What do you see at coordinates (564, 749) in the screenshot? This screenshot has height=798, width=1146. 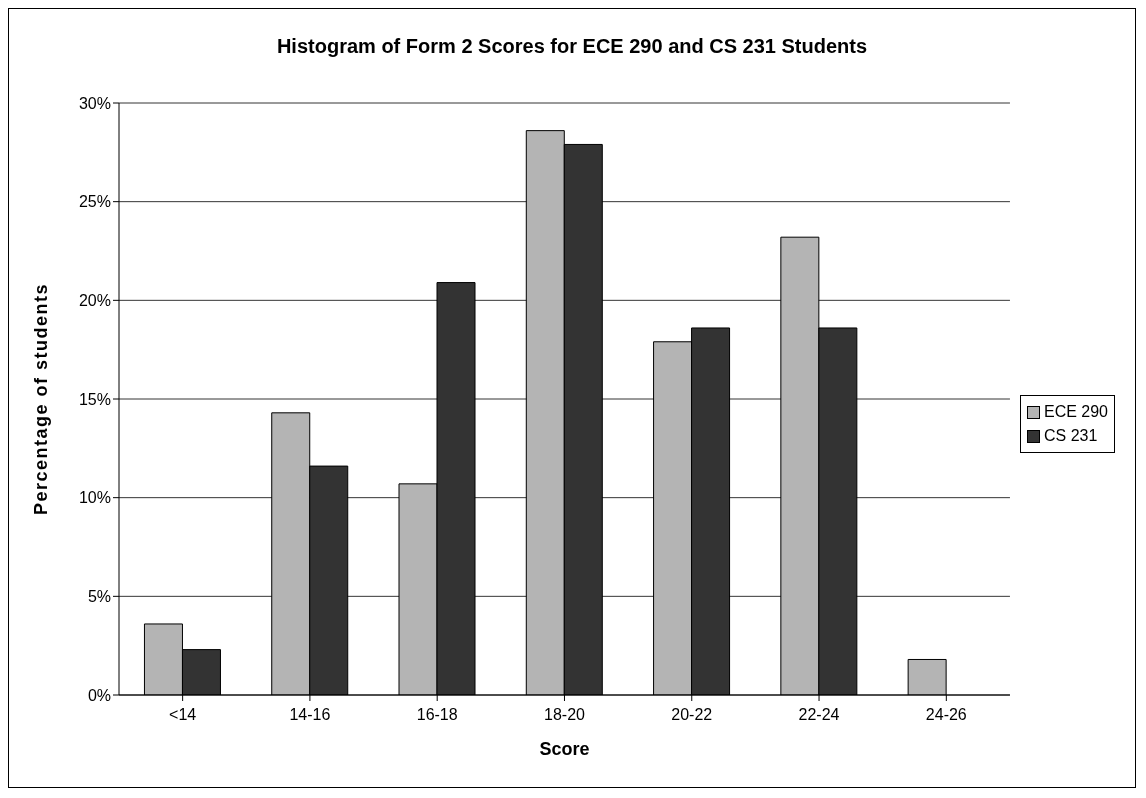 I see `x-axis-title: Score` at bounding box center [564, 749].